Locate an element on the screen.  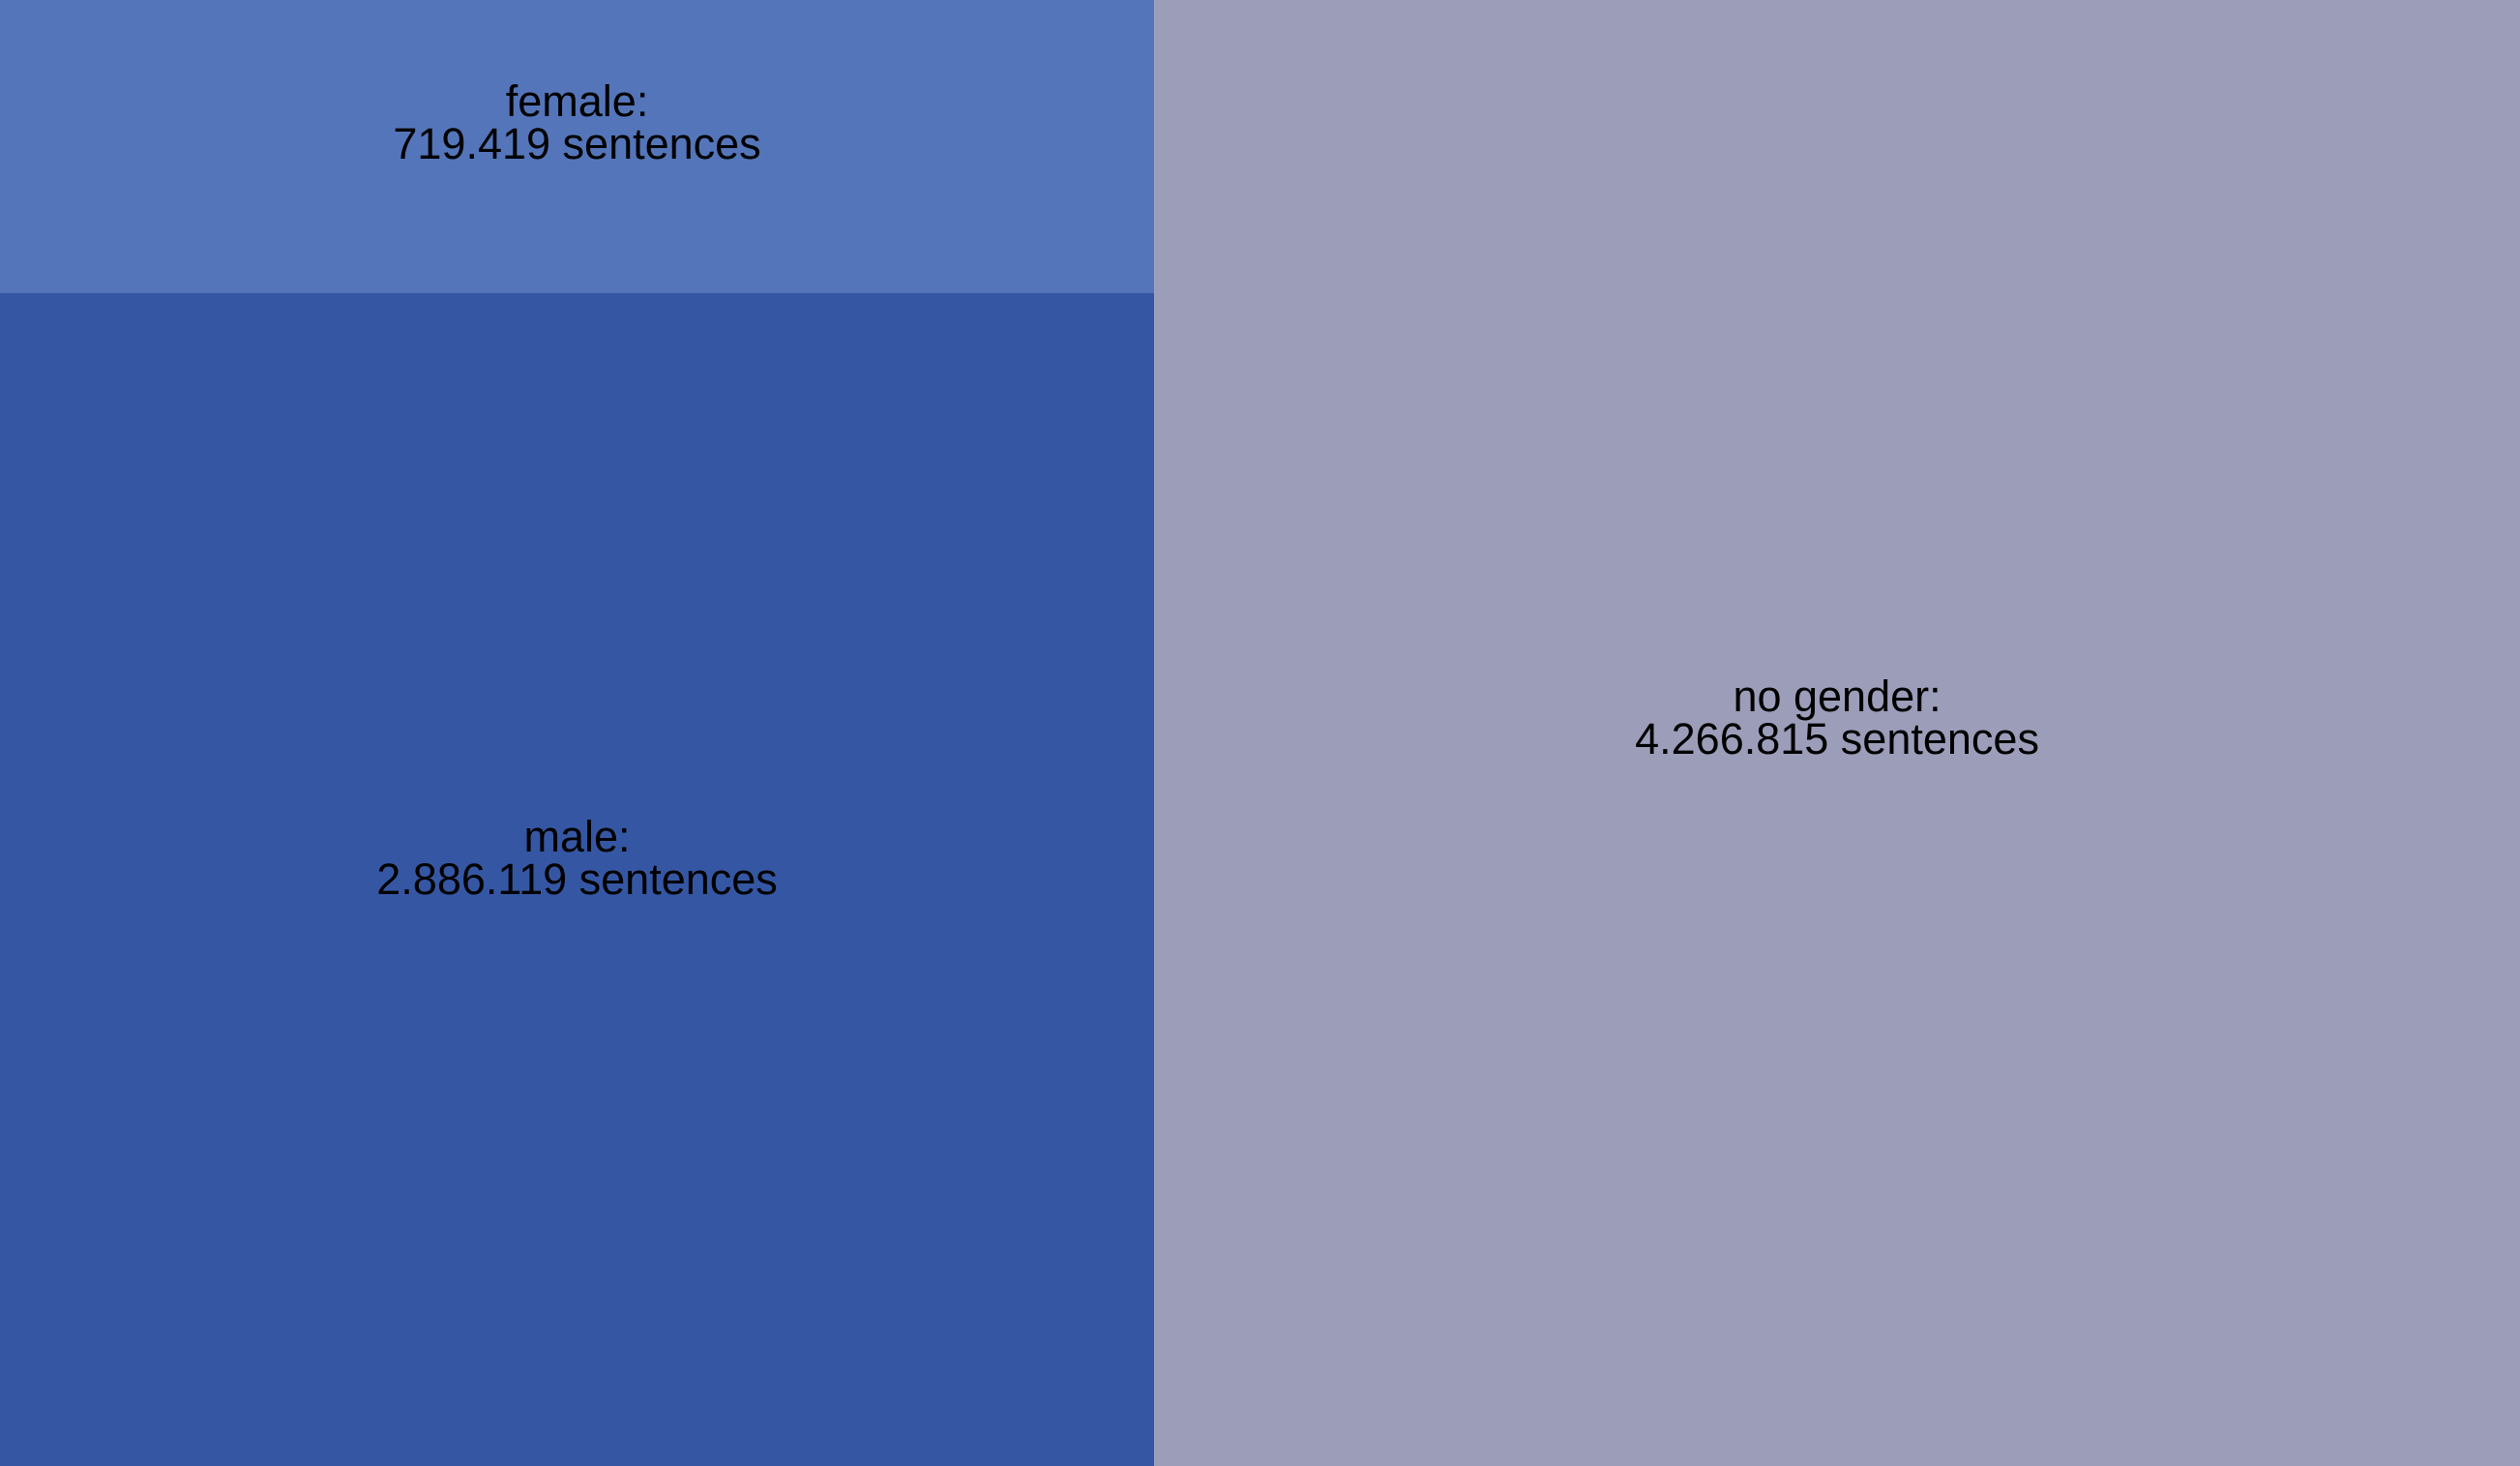
treemap-label-female: female: 719.419 sentences is located at coordinates (577, 122).